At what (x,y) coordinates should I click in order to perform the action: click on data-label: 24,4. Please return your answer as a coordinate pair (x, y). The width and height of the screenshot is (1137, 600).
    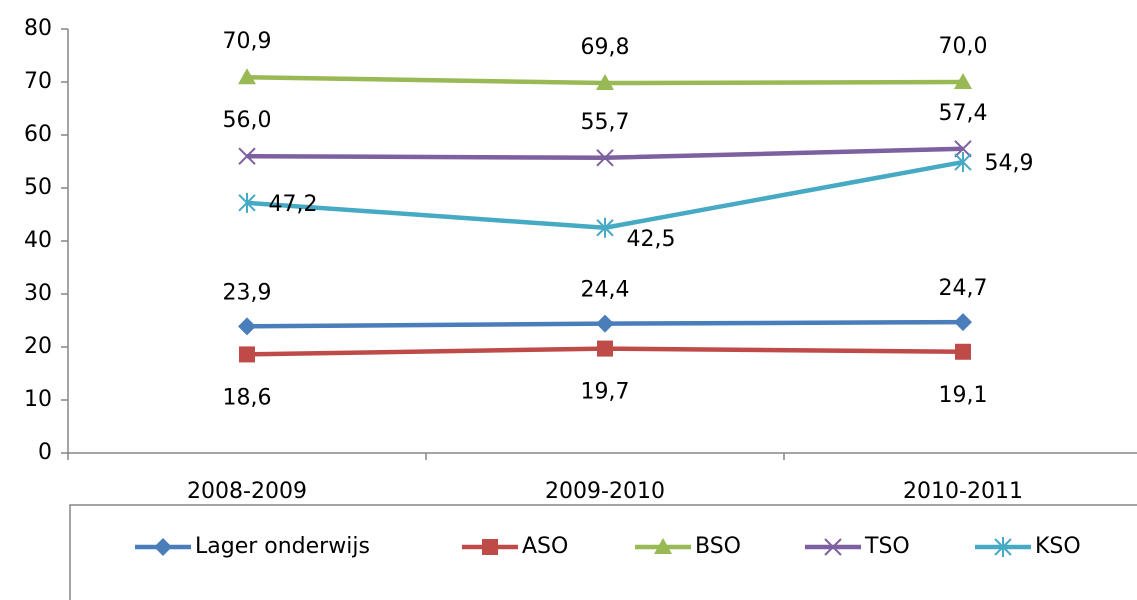
    Looking at the image, I should click on (605, 290).